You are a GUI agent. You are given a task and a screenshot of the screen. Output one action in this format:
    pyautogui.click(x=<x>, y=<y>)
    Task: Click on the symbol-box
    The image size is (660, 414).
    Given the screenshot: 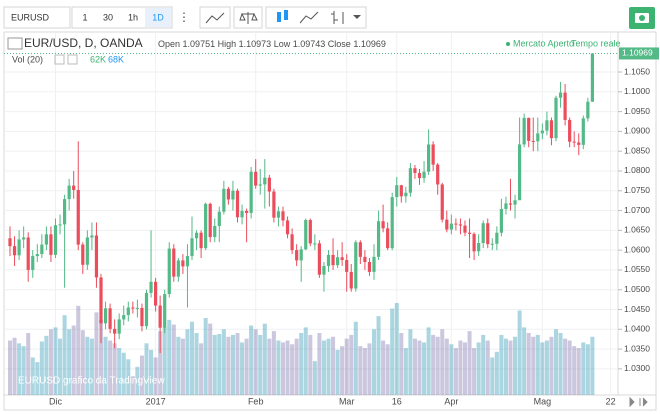 What is the action you would take?
    pyautogui.click(x=37, y=17)
    